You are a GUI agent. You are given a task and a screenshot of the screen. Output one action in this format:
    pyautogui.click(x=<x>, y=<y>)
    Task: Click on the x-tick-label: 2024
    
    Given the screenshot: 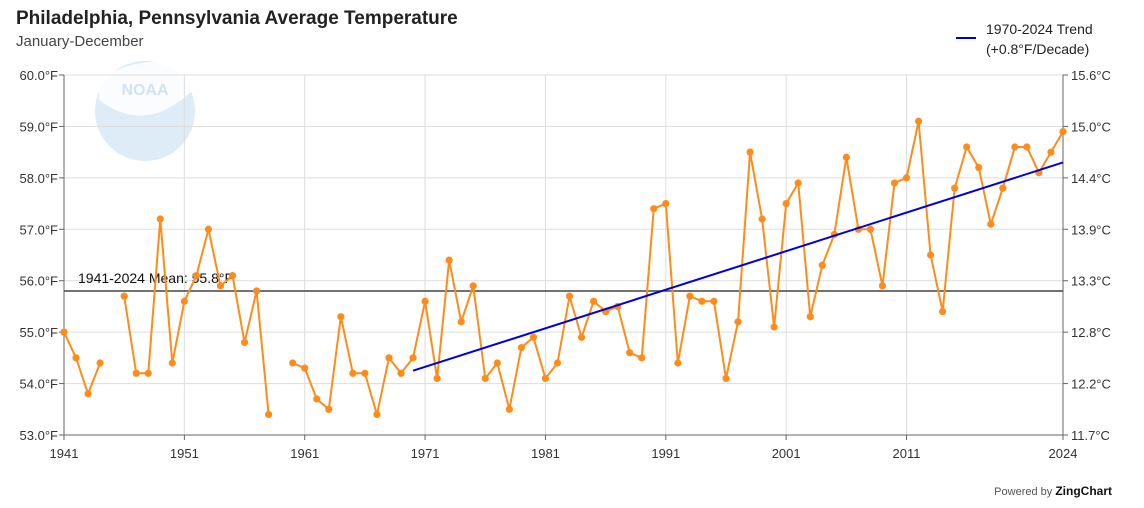 What is the action you would take?
    pyautogui.click(x=1063, y=453)
    